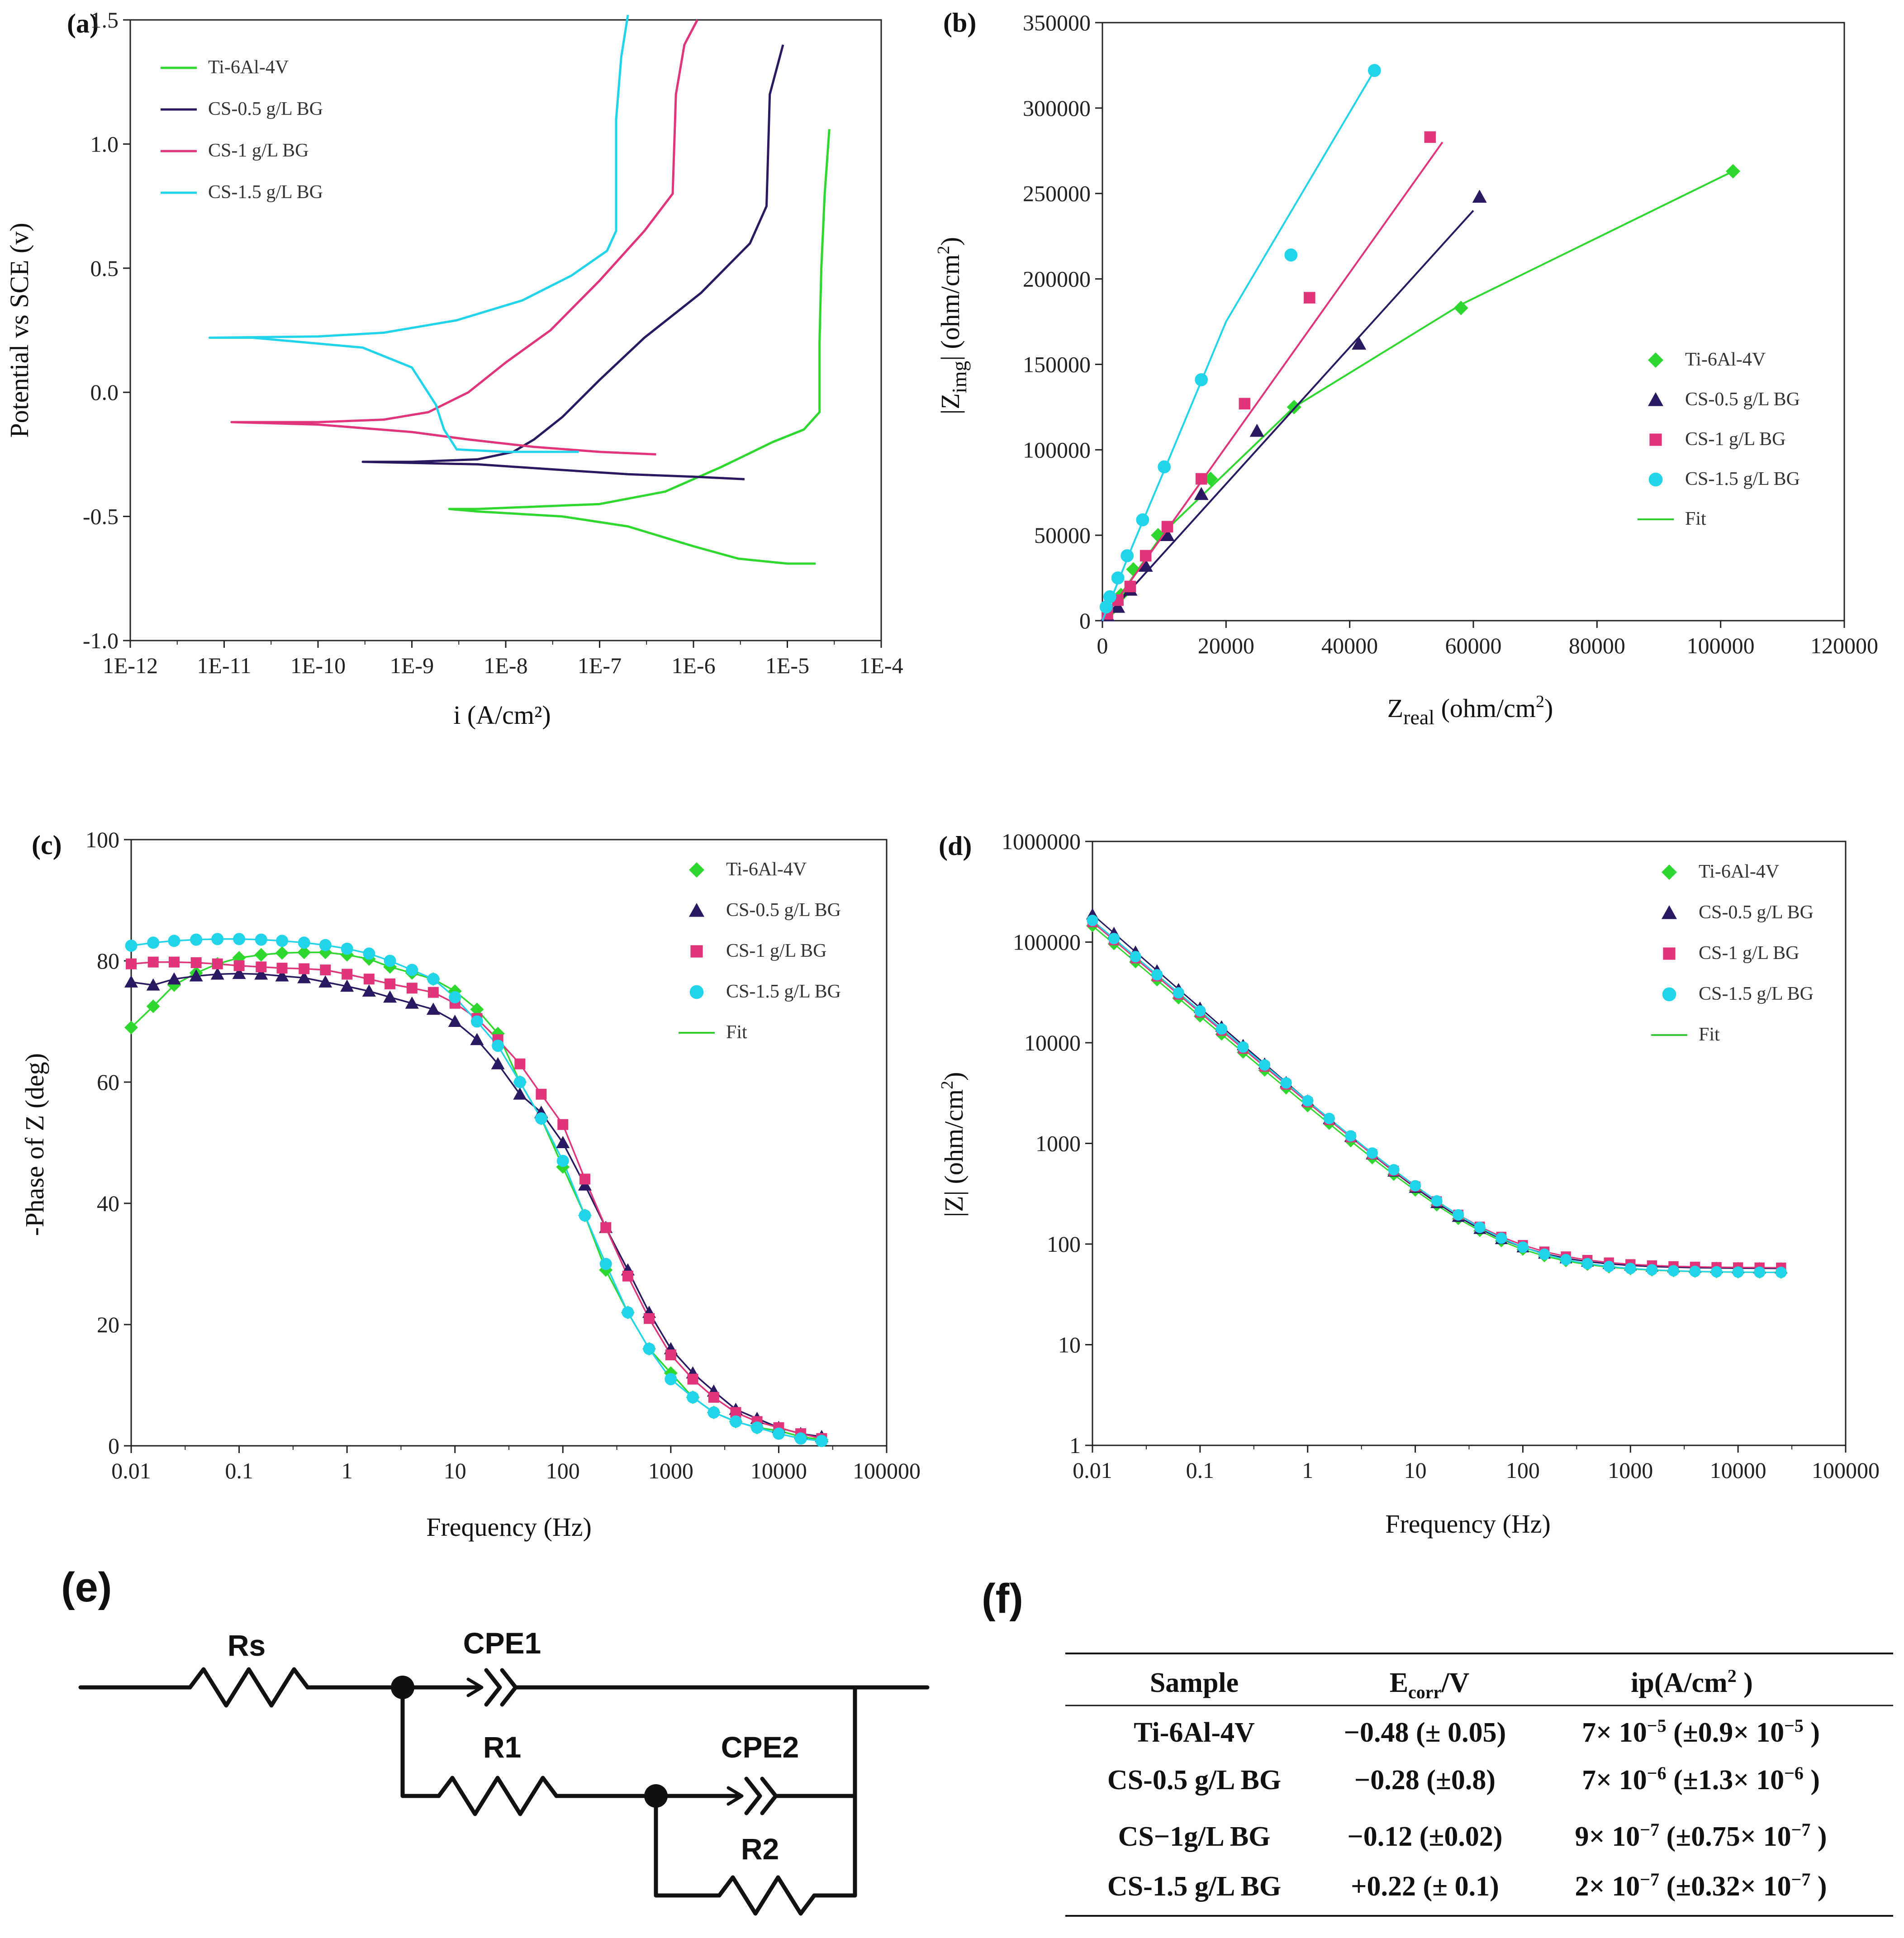  Describe the element at coordinates (1425, 1887) in the screenshot. I see `row-ecorr: +0.22 (± 0.1)` at that location.